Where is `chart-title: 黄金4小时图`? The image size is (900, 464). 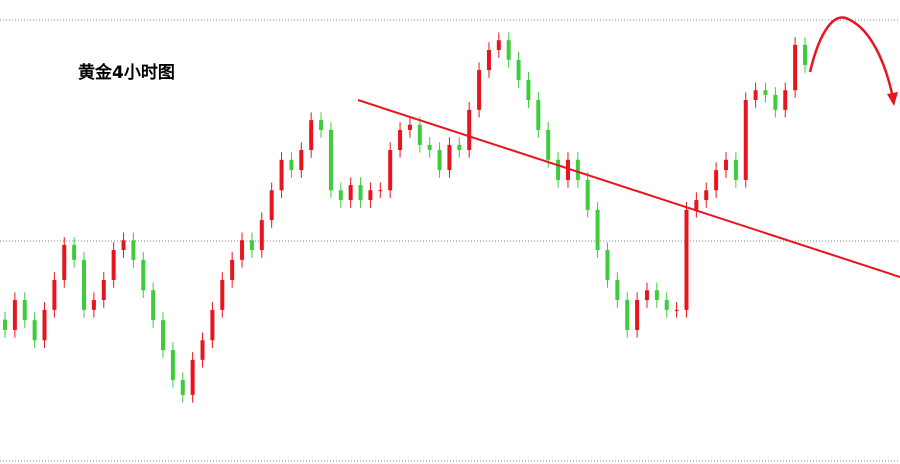
chart-title: 黄金4小时图 is located at coordinates (126, 72).